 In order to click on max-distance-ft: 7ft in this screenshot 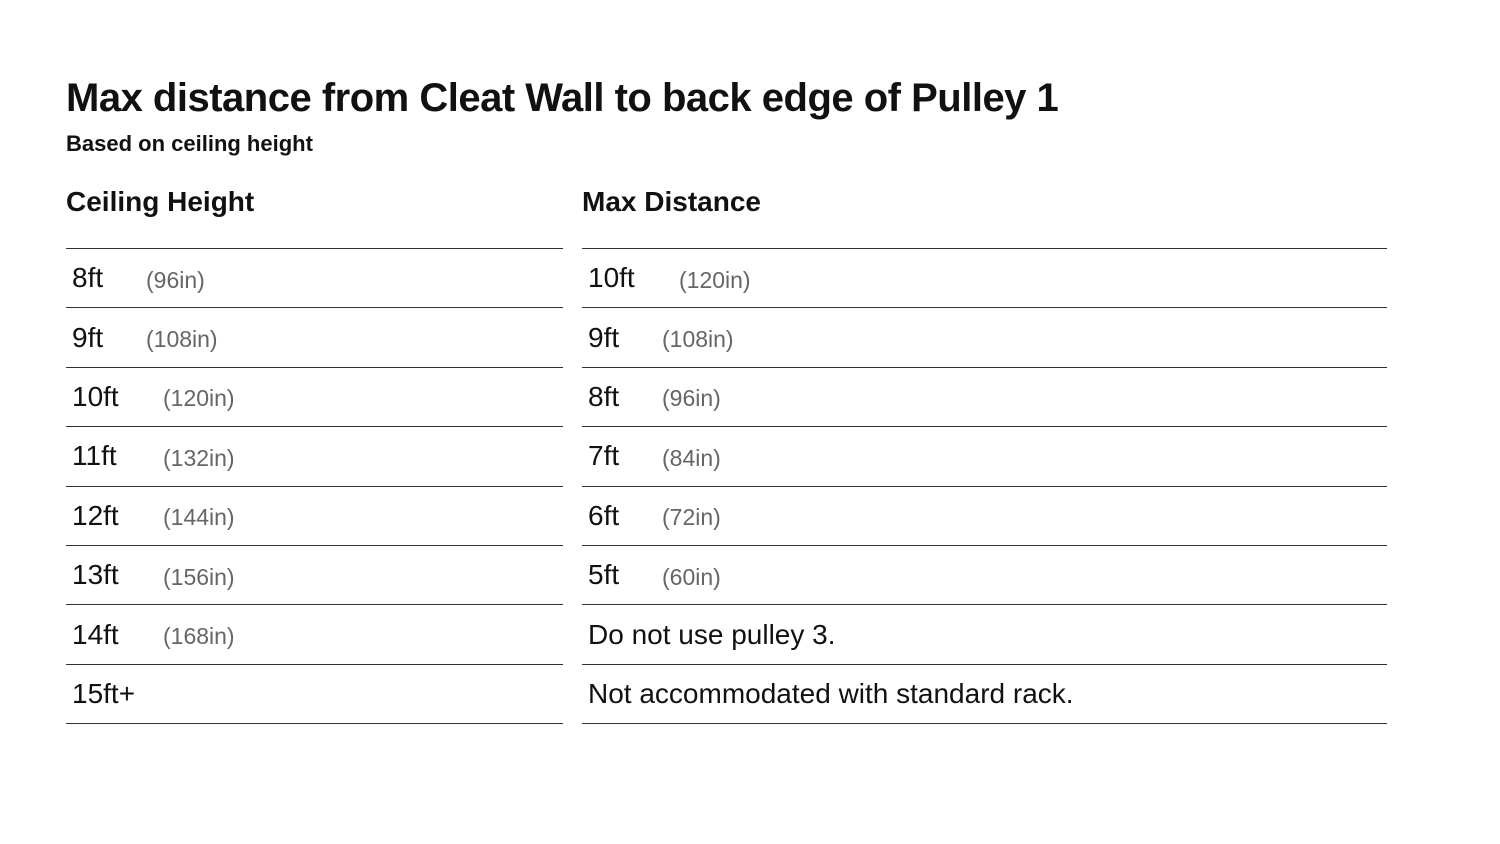, I will do `click(604, 456)`.